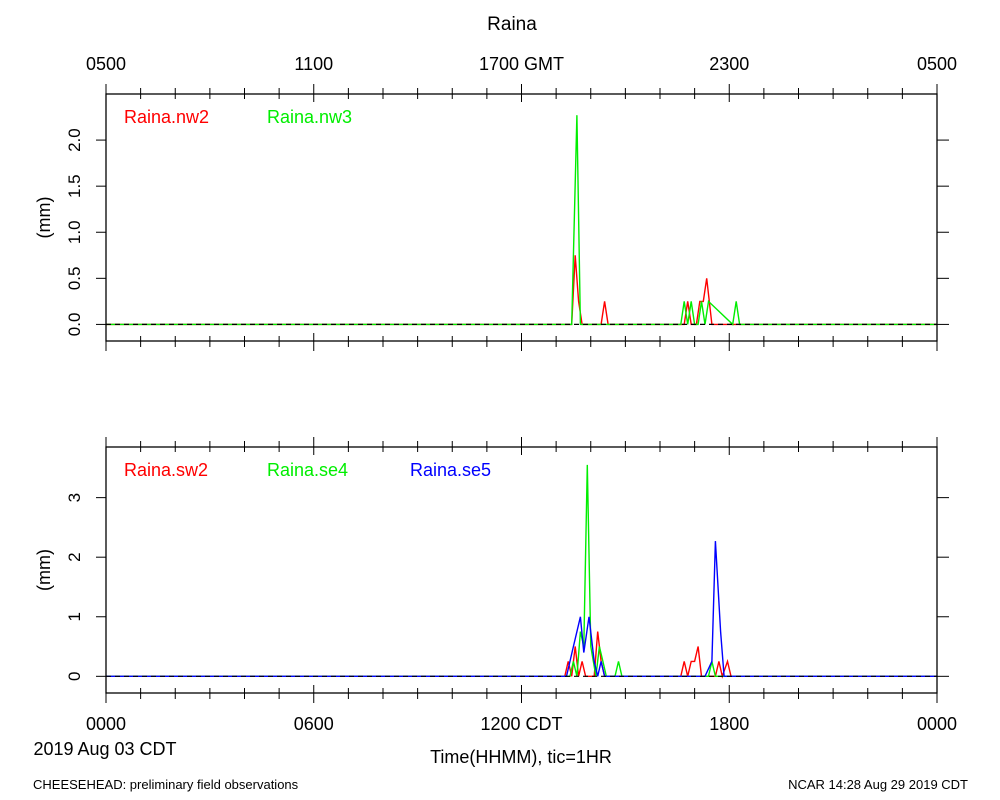  What do you see at coordinates (166, 117) in the screenshot?
I see `legend-entry: Raina.nw2` at bounding box center [166, 117].